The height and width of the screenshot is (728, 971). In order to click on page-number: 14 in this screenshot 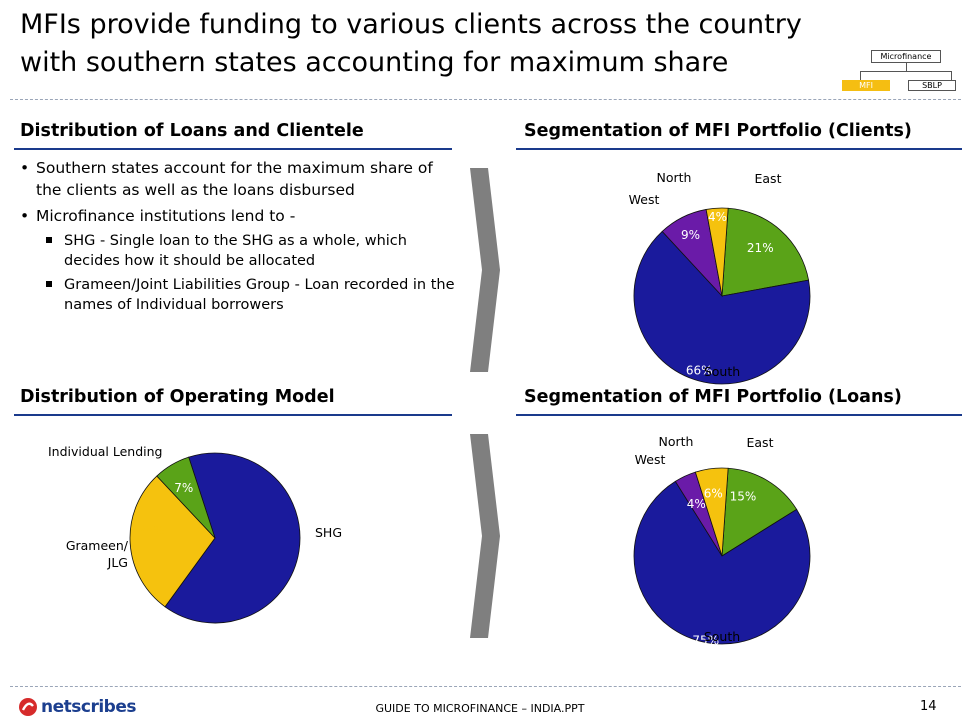, I will do `click(928, 706)`.